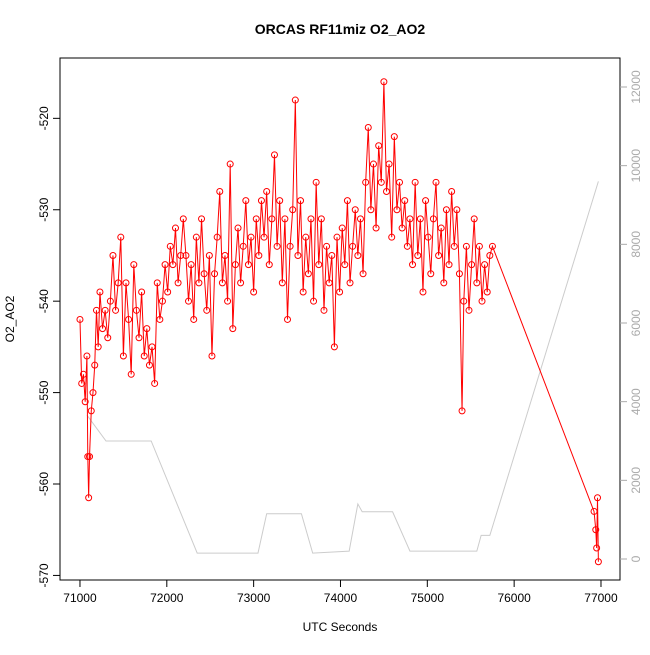 The height and width of the screenshot is (655, 650). Describe the element at coordinates (636, 401) in the screenshot. I see `y2-tick-label: 4000` at that location.